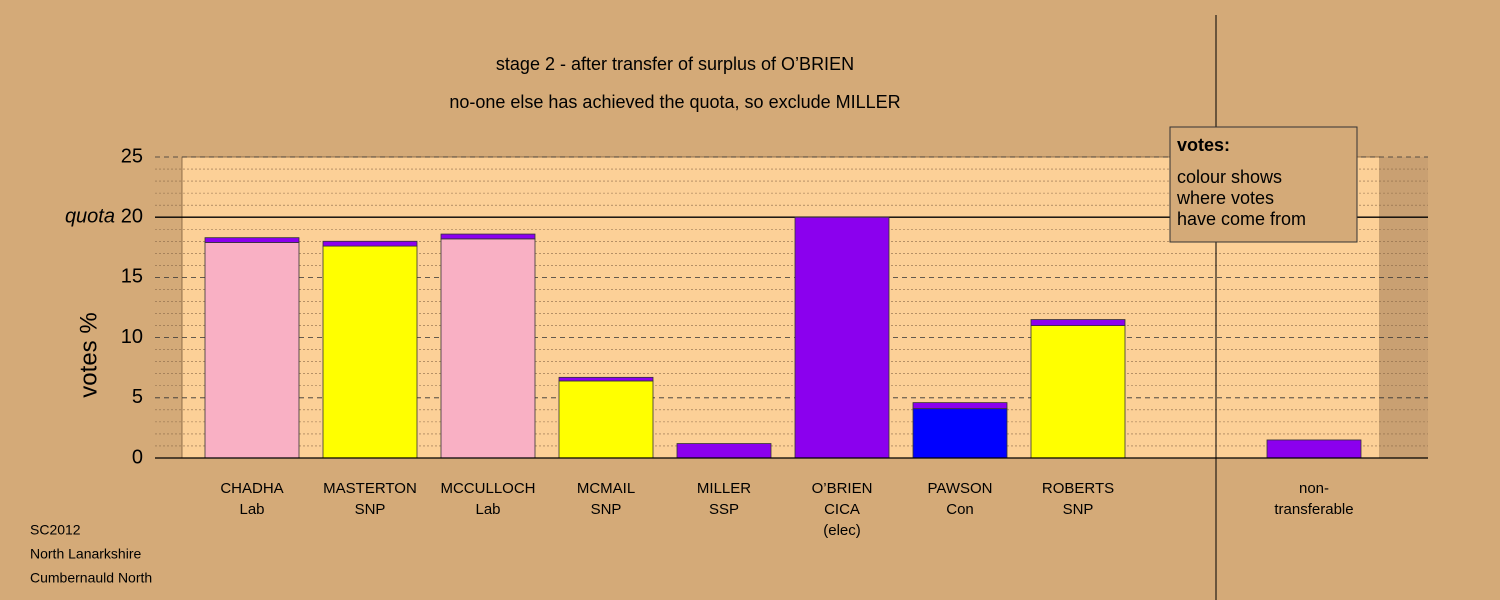  Describe the element at coordinates (1225, 198) in the screenshot. I see `legend-text: where votes` at that location.